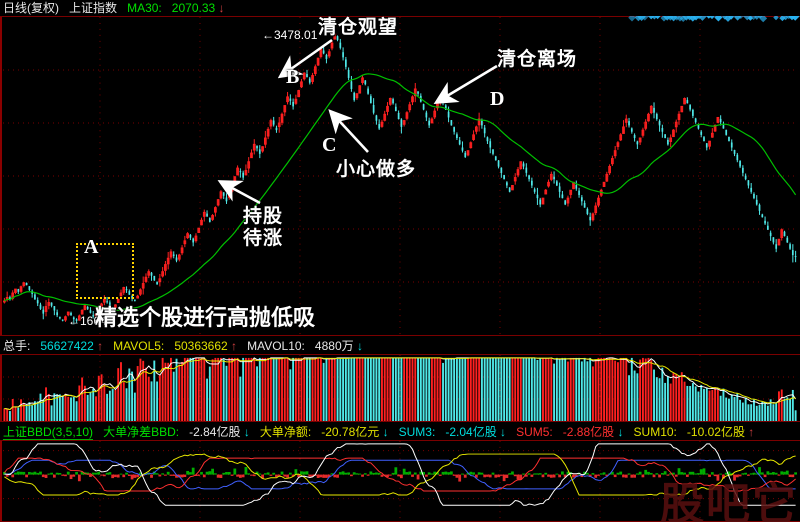 The image size is (800, 522). What do you see at coordinates (201, 346) in the screenshot?
I see `mavol5-value: 50363662` at bounding box center [201, 346].